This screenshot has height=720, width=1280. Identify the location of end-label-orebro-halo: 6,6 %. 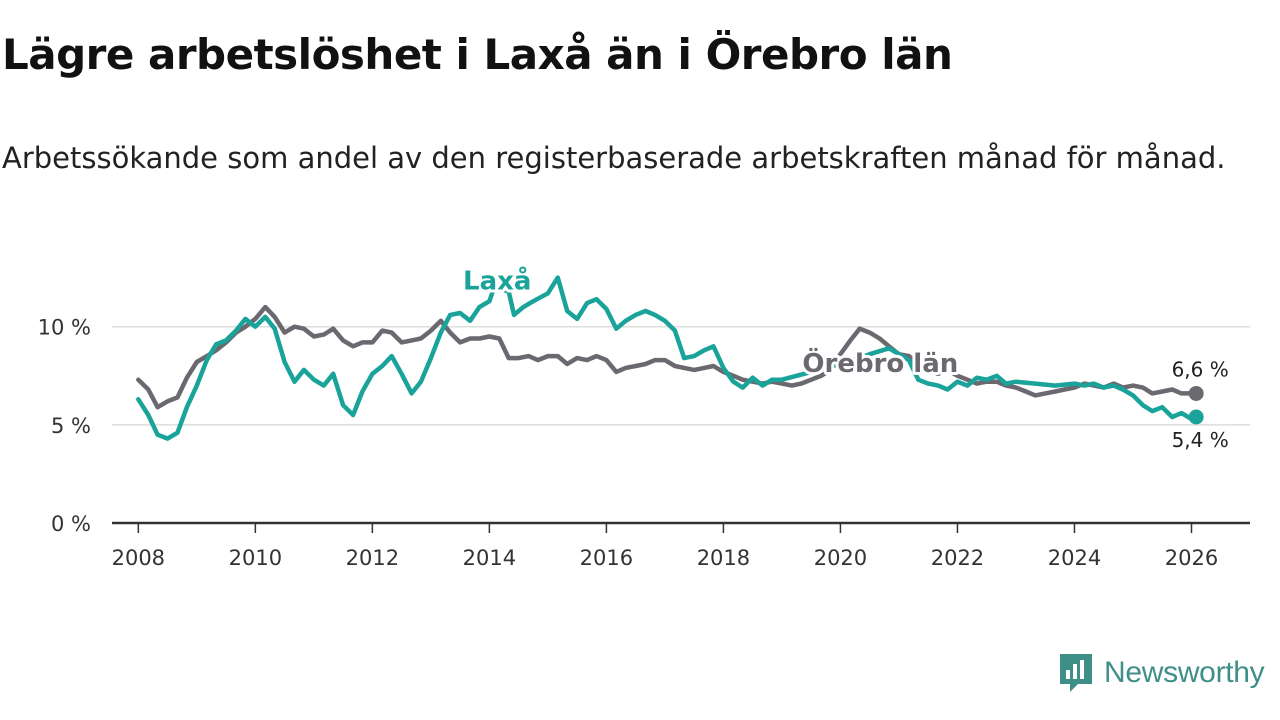
(1200, 369).